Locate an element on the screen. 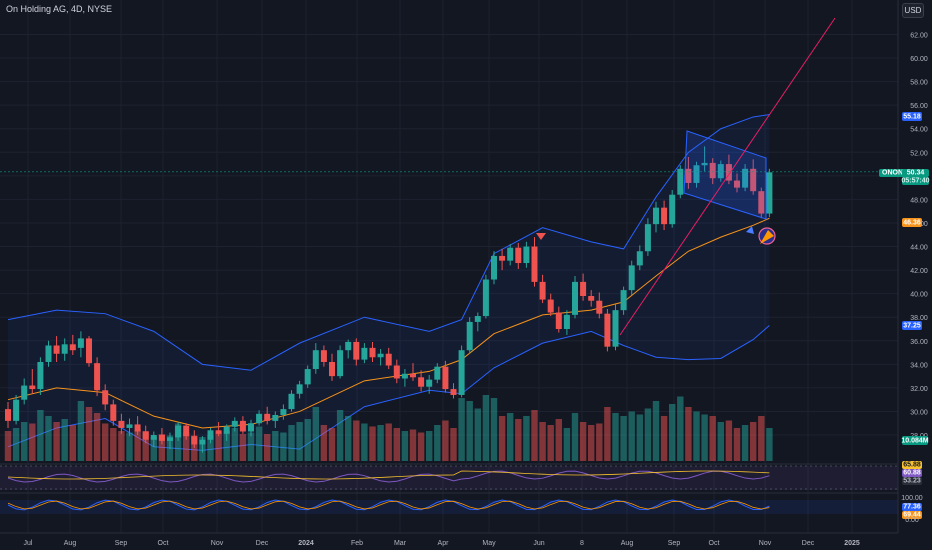 The width and height of the screenshot is (932, 550). lower-band-tag-bg is located at coordinates (912, 325).